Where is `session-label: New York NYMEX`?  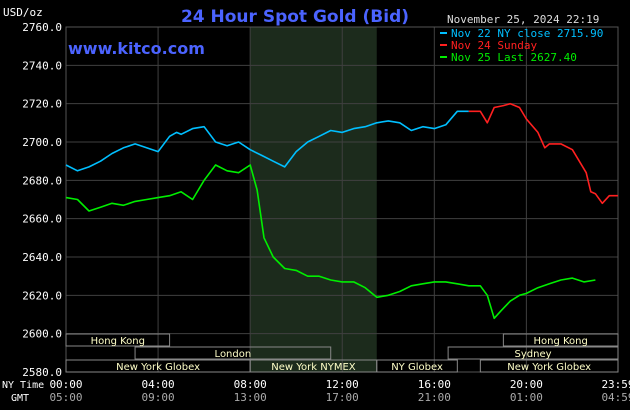
session-label: New York NYMEX is located at coordinates (313, 367).